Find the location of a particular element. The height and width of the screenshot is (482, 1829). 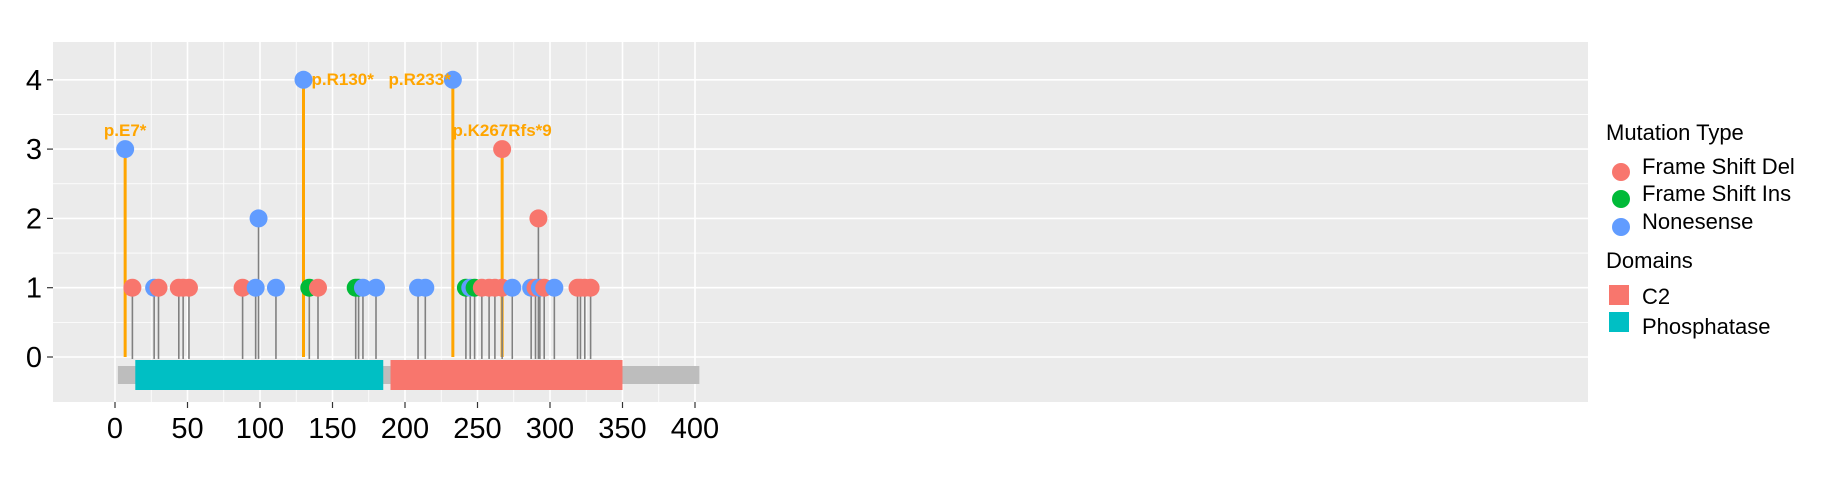

mutation-annotations: p.E7* p.R130* p.R233* p.K267Rfs*9 is located at coordinates (328, 105).